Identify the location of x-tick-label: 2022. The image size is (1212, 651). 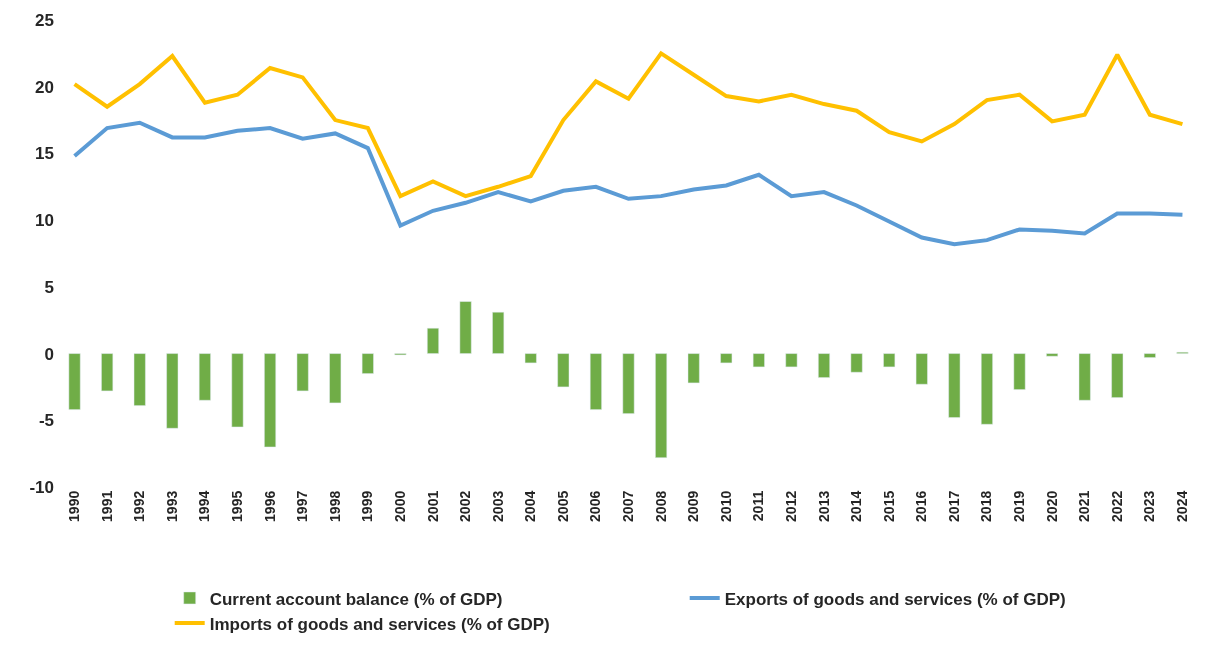
(1116, 506).